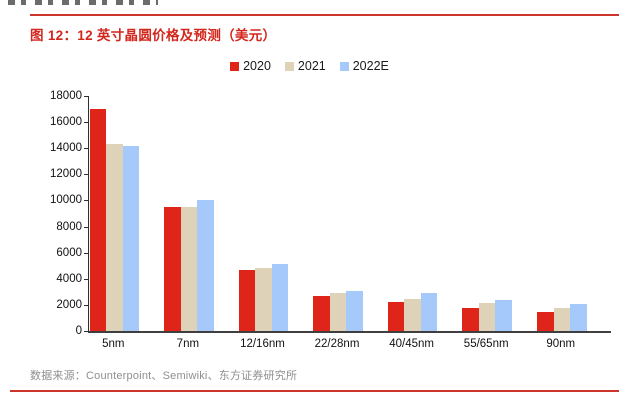 Image resolution: width=619 pixels, height=402 pixels. I want to click on x-axis-label-22/28nm: 22/28nm, so click(337, 344).